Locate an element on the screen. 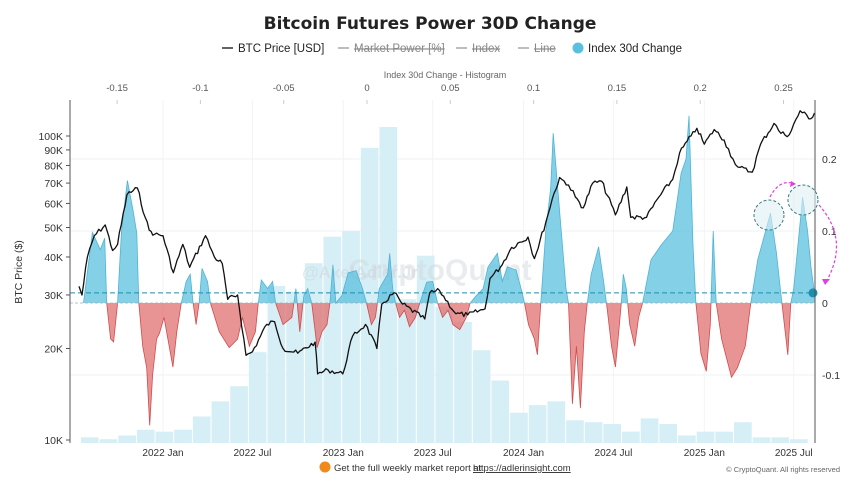  chart-title: Bitcoin Futures Power 30D Change is located at coordinates (430, 24).